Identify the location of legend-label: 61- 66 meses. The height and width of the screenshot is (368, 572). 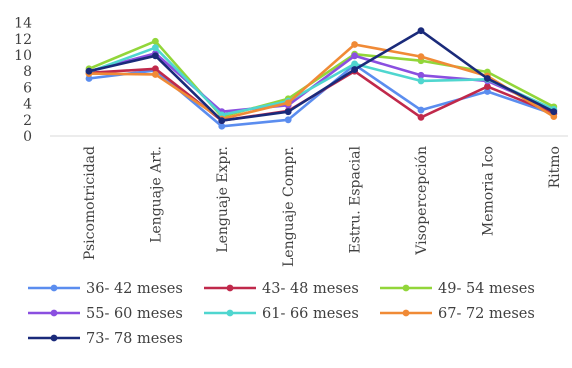
(310, 314).